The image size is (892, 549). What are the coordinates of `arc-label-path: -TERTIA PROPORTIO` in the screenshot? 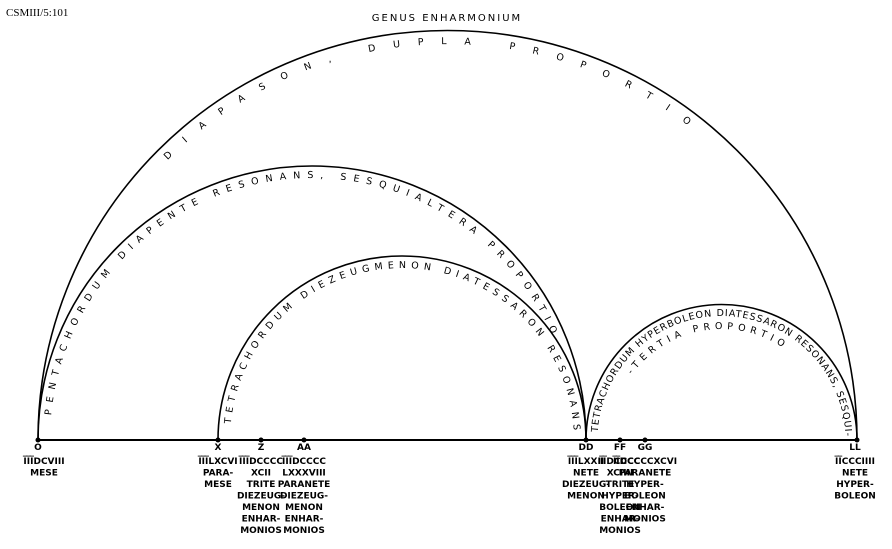 It's located at (705, 349).